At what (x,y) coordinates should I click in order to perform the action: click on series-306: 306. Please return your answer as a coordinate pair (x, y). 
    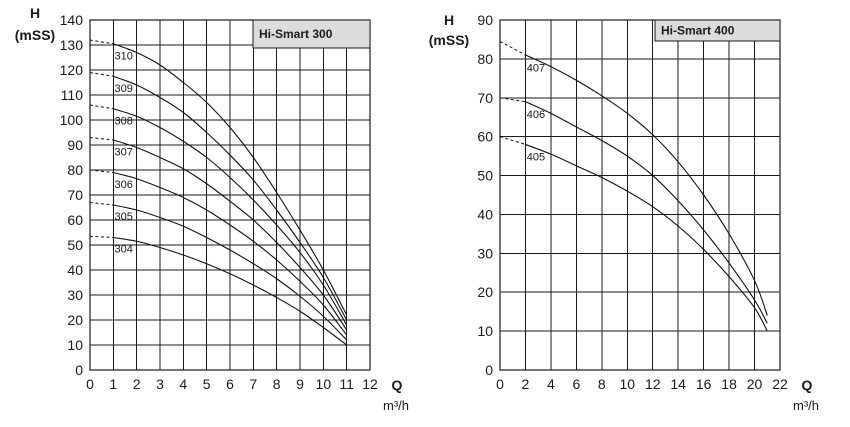
    Looking at the image, I should click on (218, 252).